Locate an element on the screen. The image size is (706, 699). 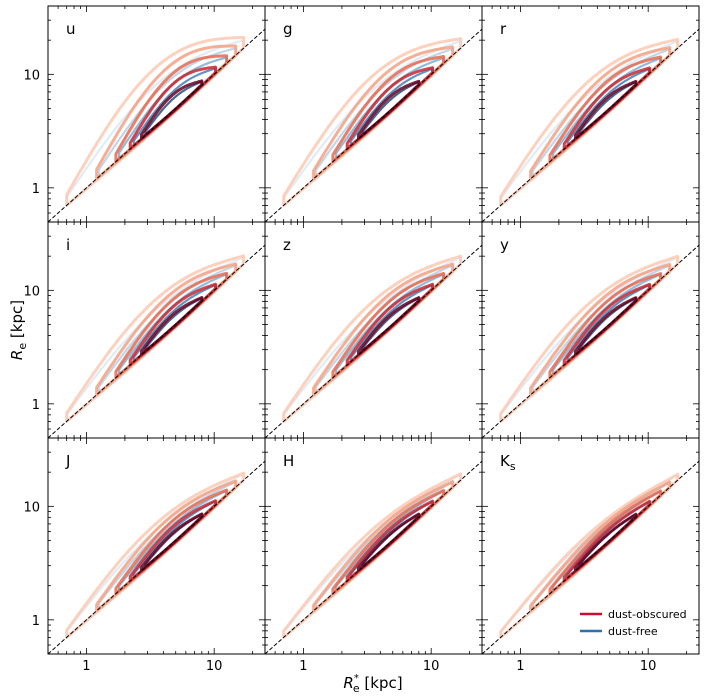
panel-H: 1 10 H is located at coordinates (373, 555).